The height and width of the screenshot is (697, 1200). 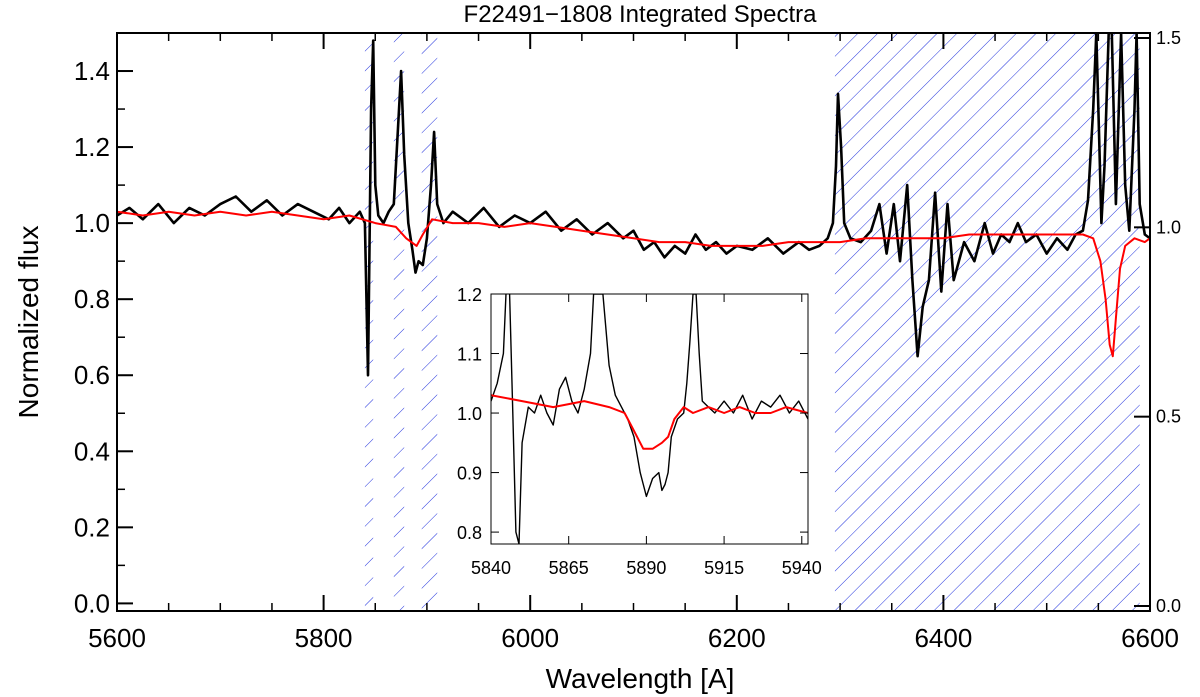 What do you see at coordinates (724, 568) in the screenshot?
I see `inset-x-tick-label: 5915` at bounding box center [724, 568].